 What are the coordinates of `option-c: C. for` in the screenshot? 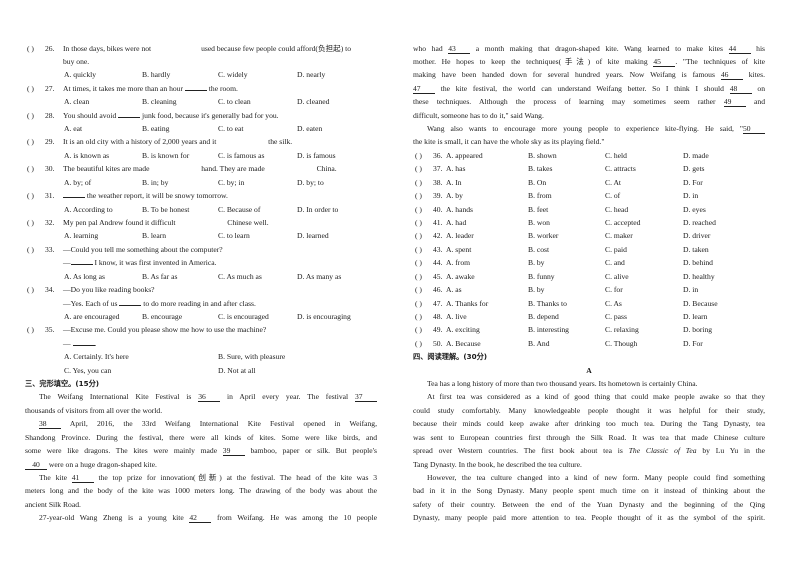 It's located at (614, 290).